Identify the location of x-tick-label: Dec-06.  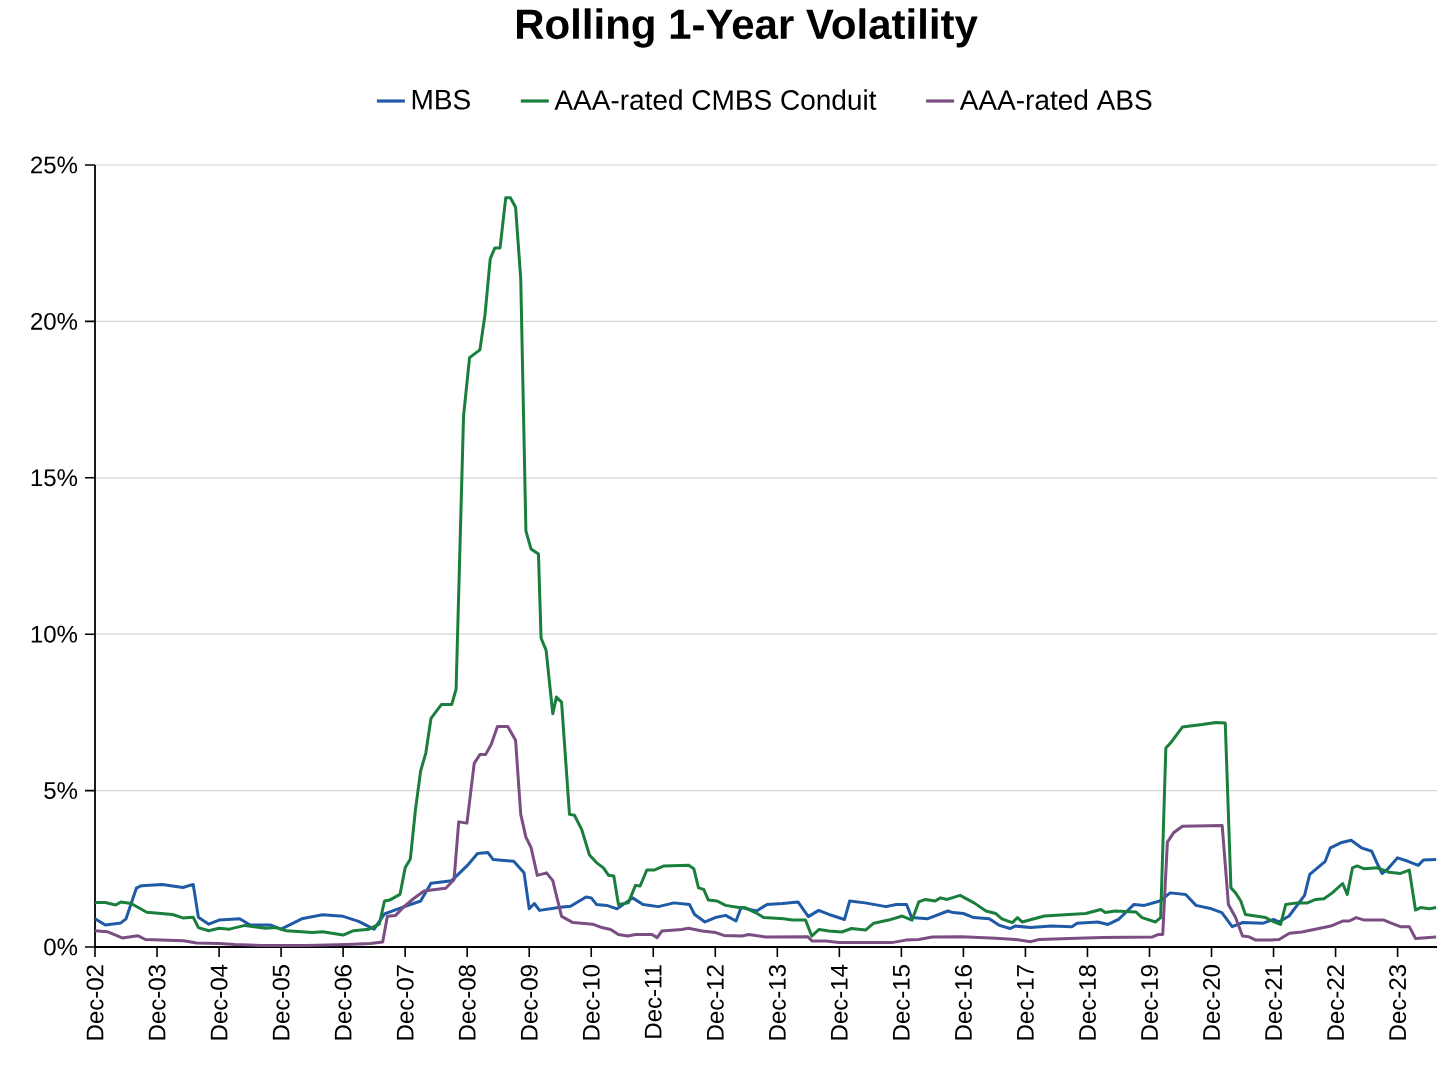
(343, 1002).